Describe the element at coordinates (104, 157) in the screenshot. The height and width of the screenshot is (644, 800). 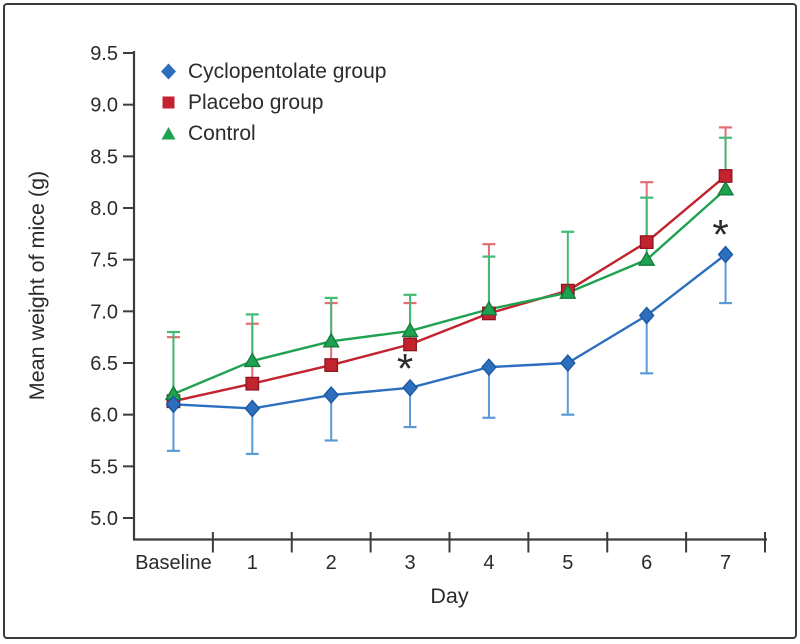
I see `y-tick-label: 8.5` at that location.